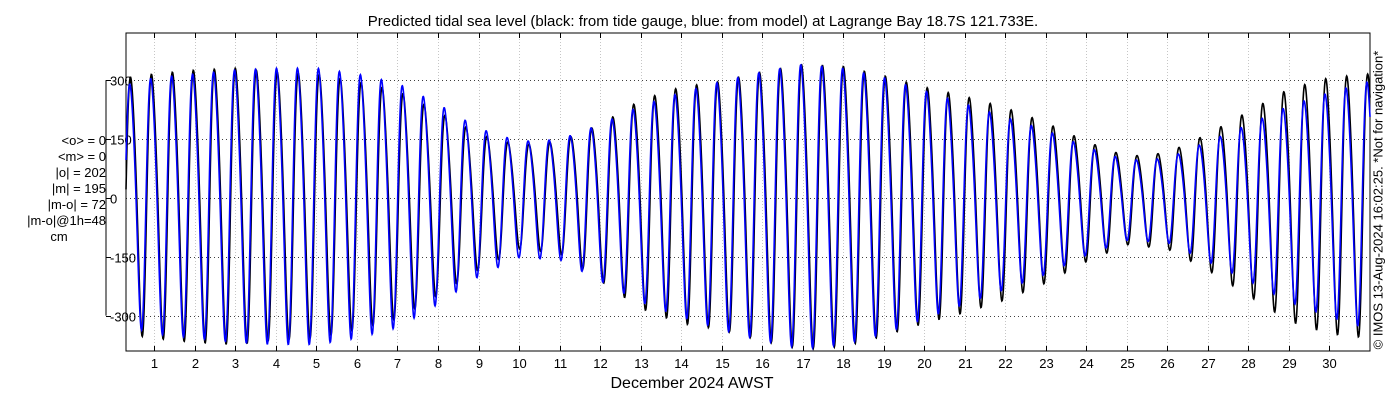 The width and height of the screenshot is (1400, 400). Describe the element at coordinates (965, 363) in the screenshot. I see `x-tick-label: 21` at that location.